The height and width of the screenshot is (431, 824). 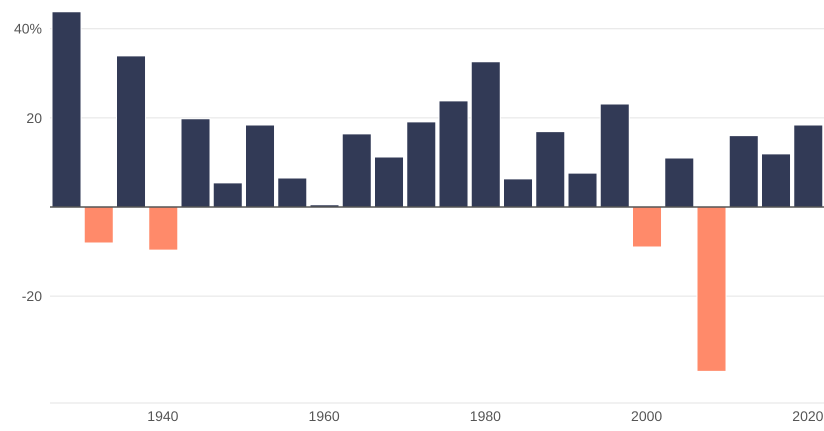 What do you see at coordinates (646, 416) in the screenshot?
I see `x-tick-label: 2000` at bounding box center [646, 416].